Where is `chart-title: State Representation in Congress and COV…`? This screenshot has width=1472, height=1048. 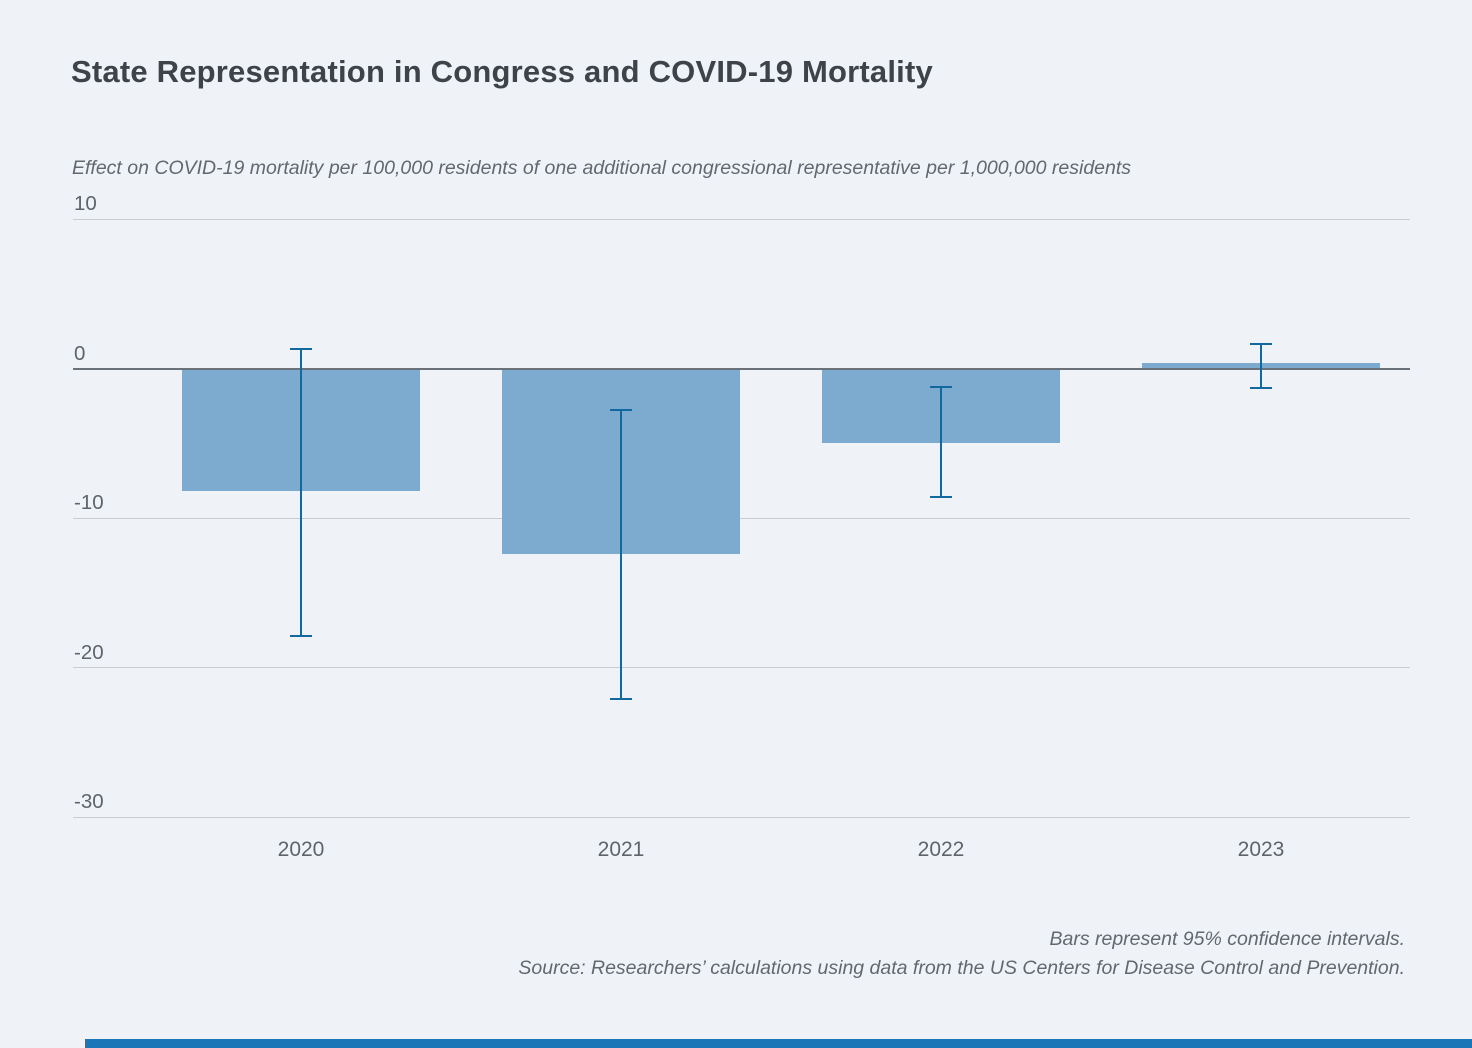
chart-title: State Representation in Congress and COV… is located at coordinates (502, 71).